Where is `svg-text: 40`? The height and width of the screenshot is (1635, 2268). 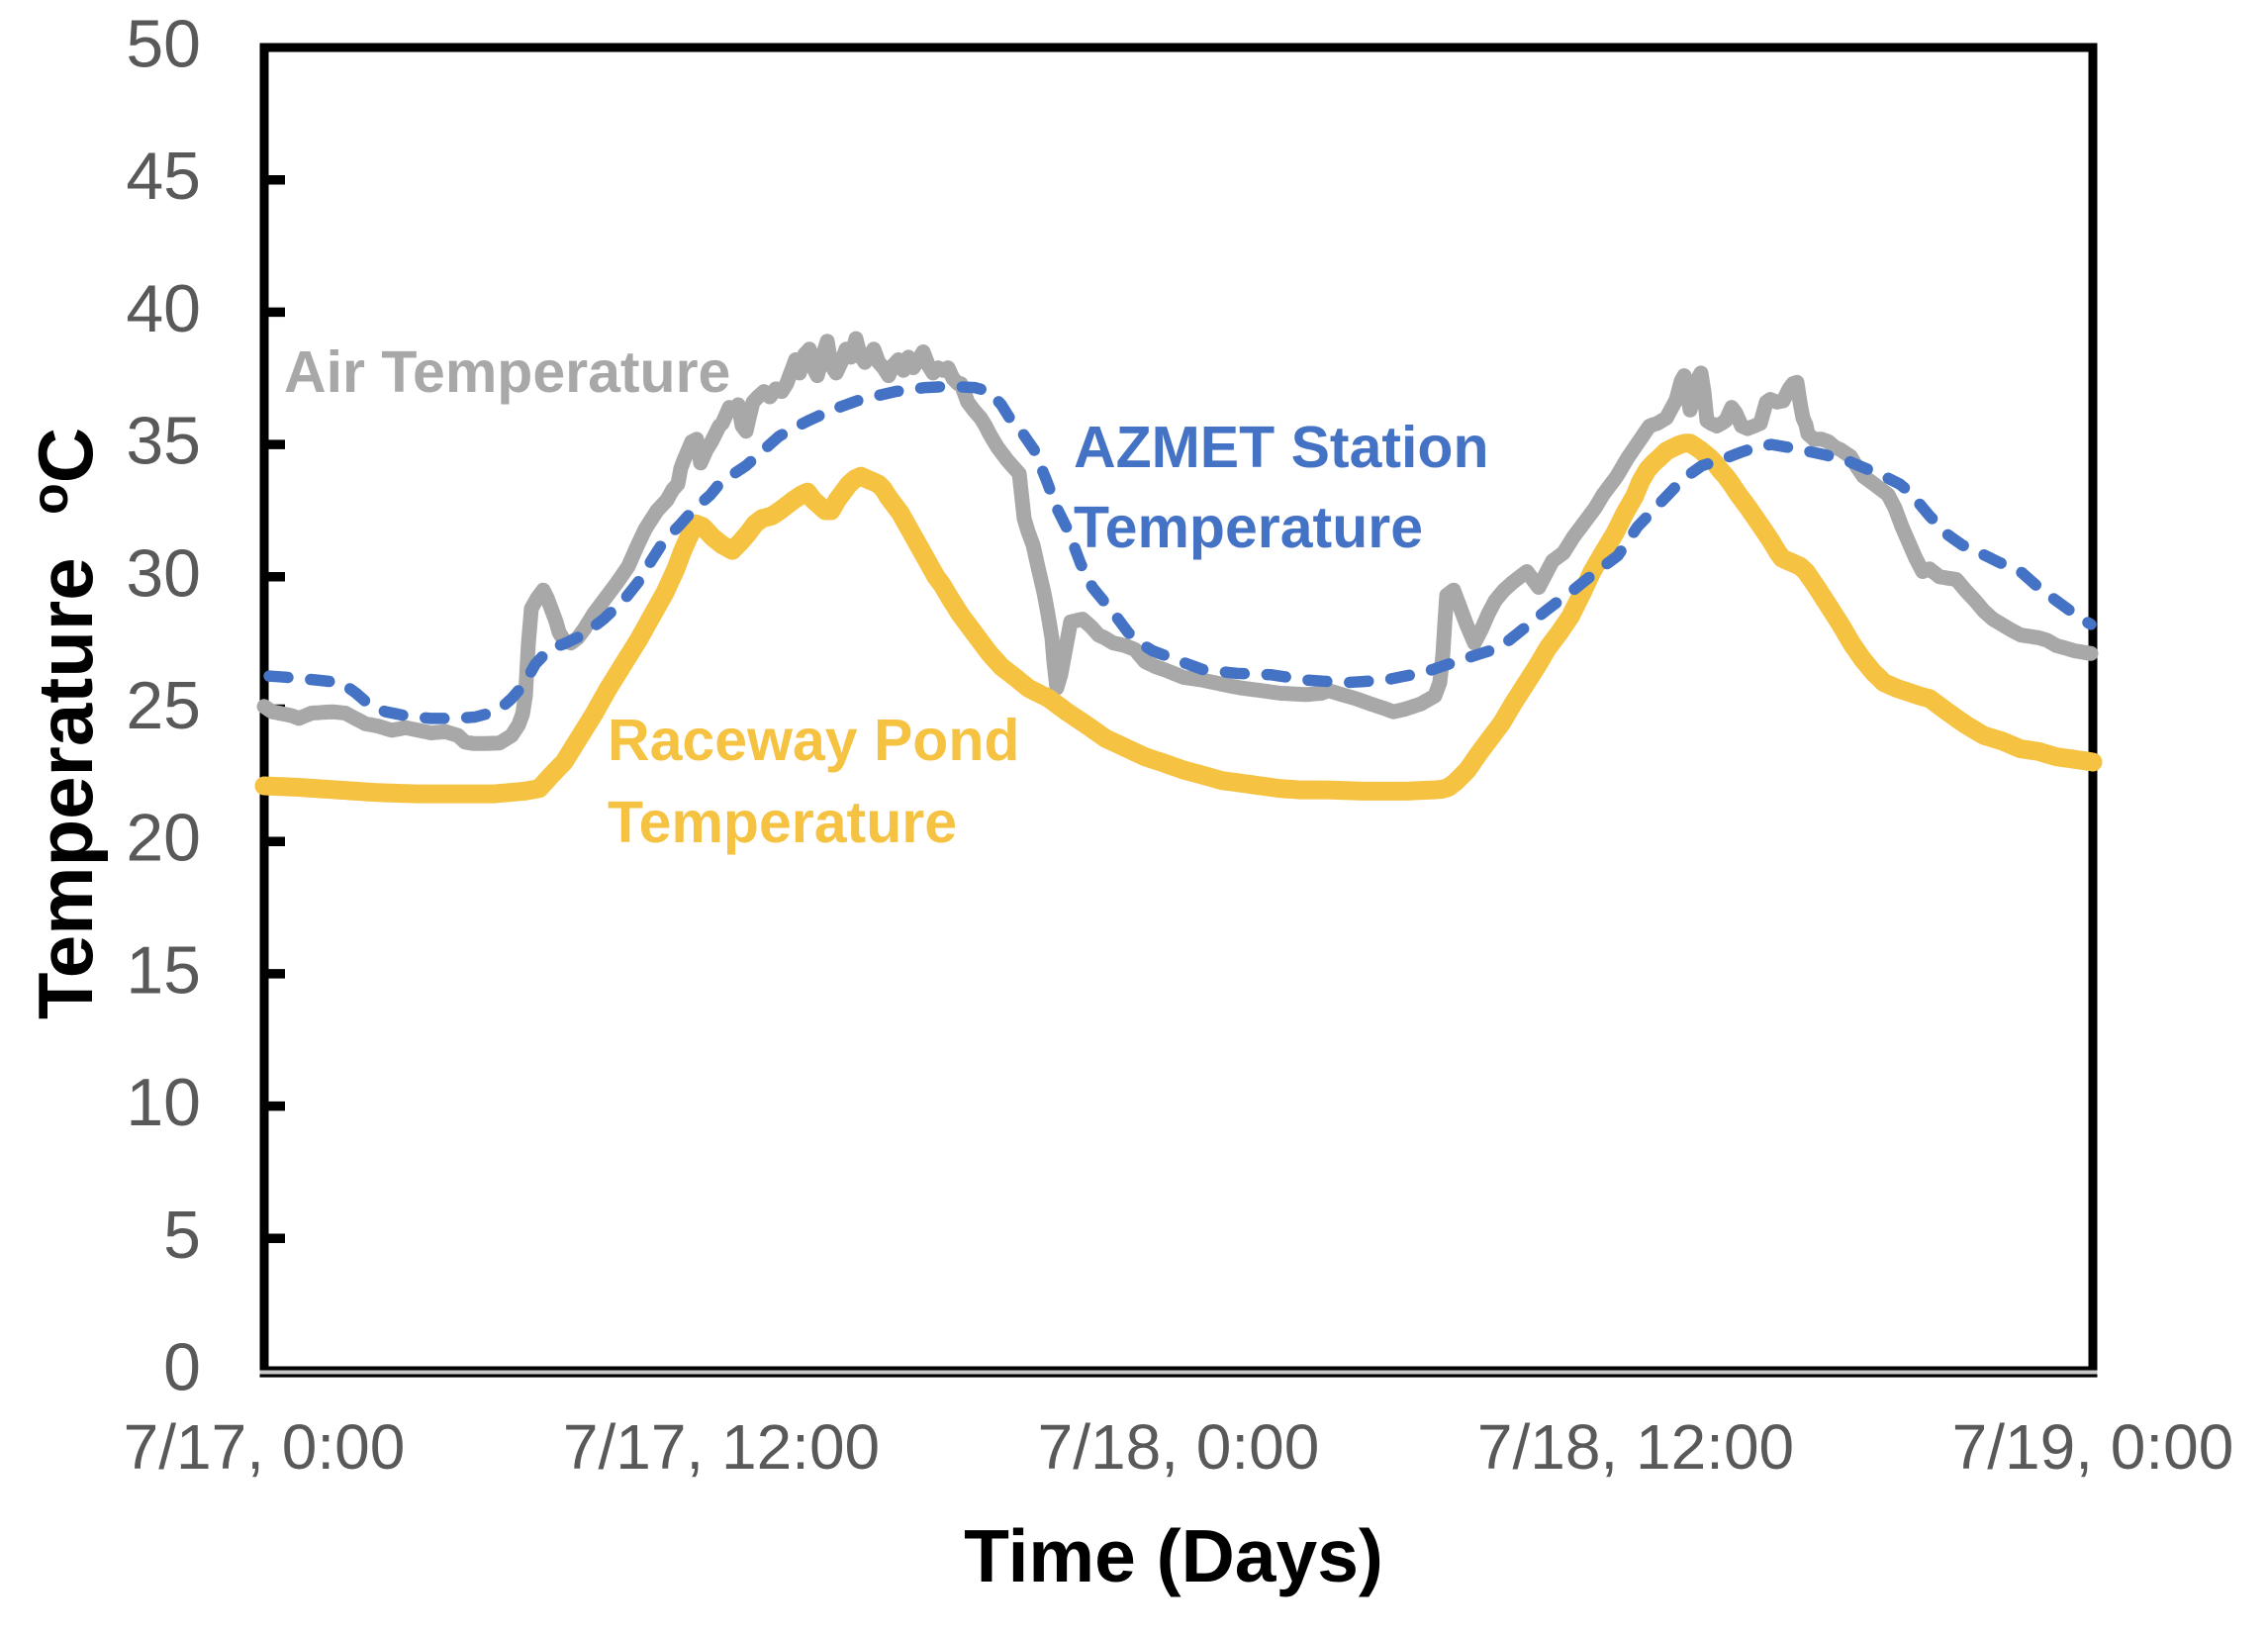 svg-text: 40 is located at coordinates (163, 308).